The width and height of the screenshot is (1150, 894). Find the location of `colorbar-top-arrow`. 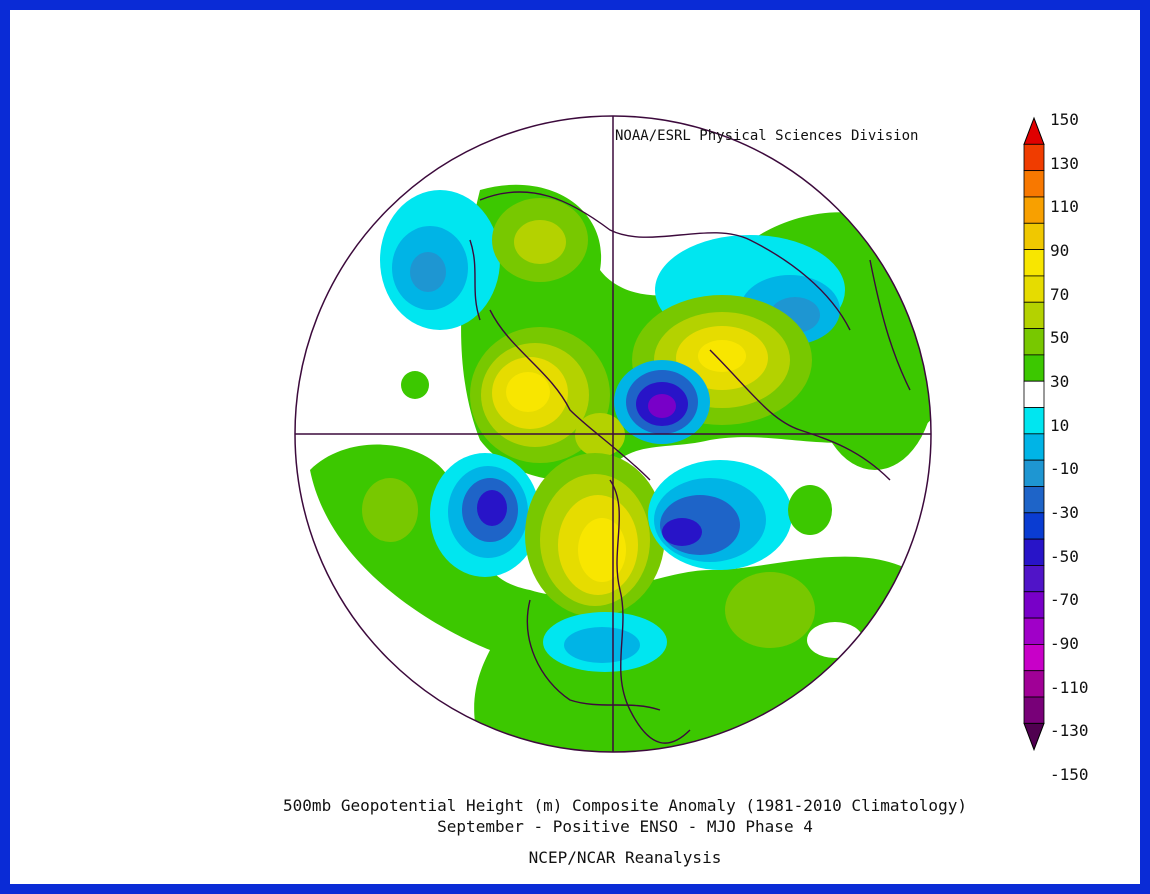

colorbar-top-arrow is located at coordinates (1034, 130).